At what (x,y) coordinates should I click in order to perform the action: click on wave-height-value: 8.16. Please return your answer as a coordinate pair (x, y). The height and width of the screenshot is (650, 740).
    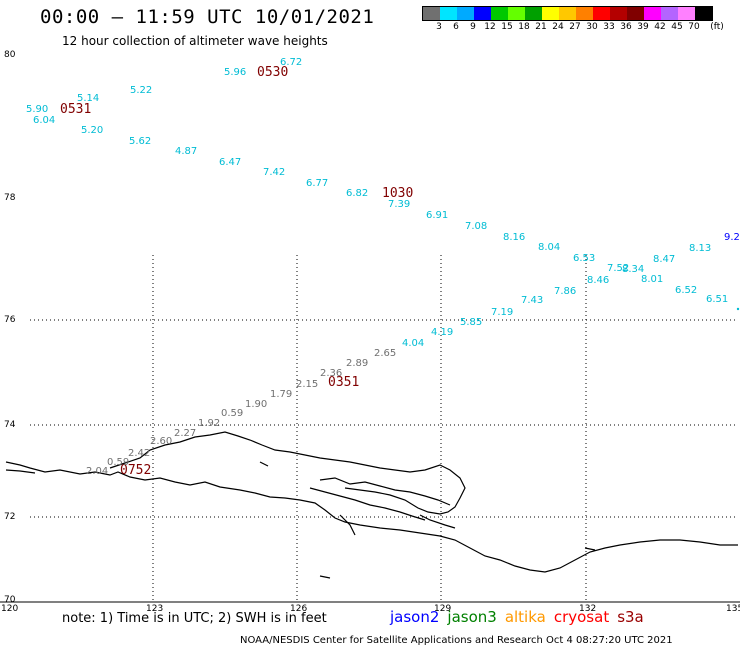
    Looking at the image, I should click on (514, 237).